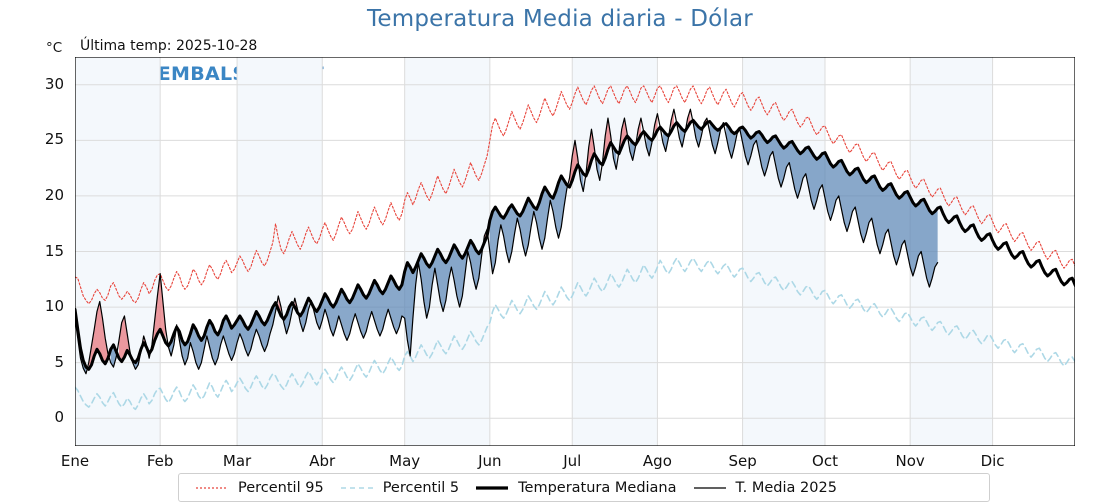 The width and height of the screenshot is (1120, 502). I want to click on legend-label: Percentil 95, so click(281, 487).